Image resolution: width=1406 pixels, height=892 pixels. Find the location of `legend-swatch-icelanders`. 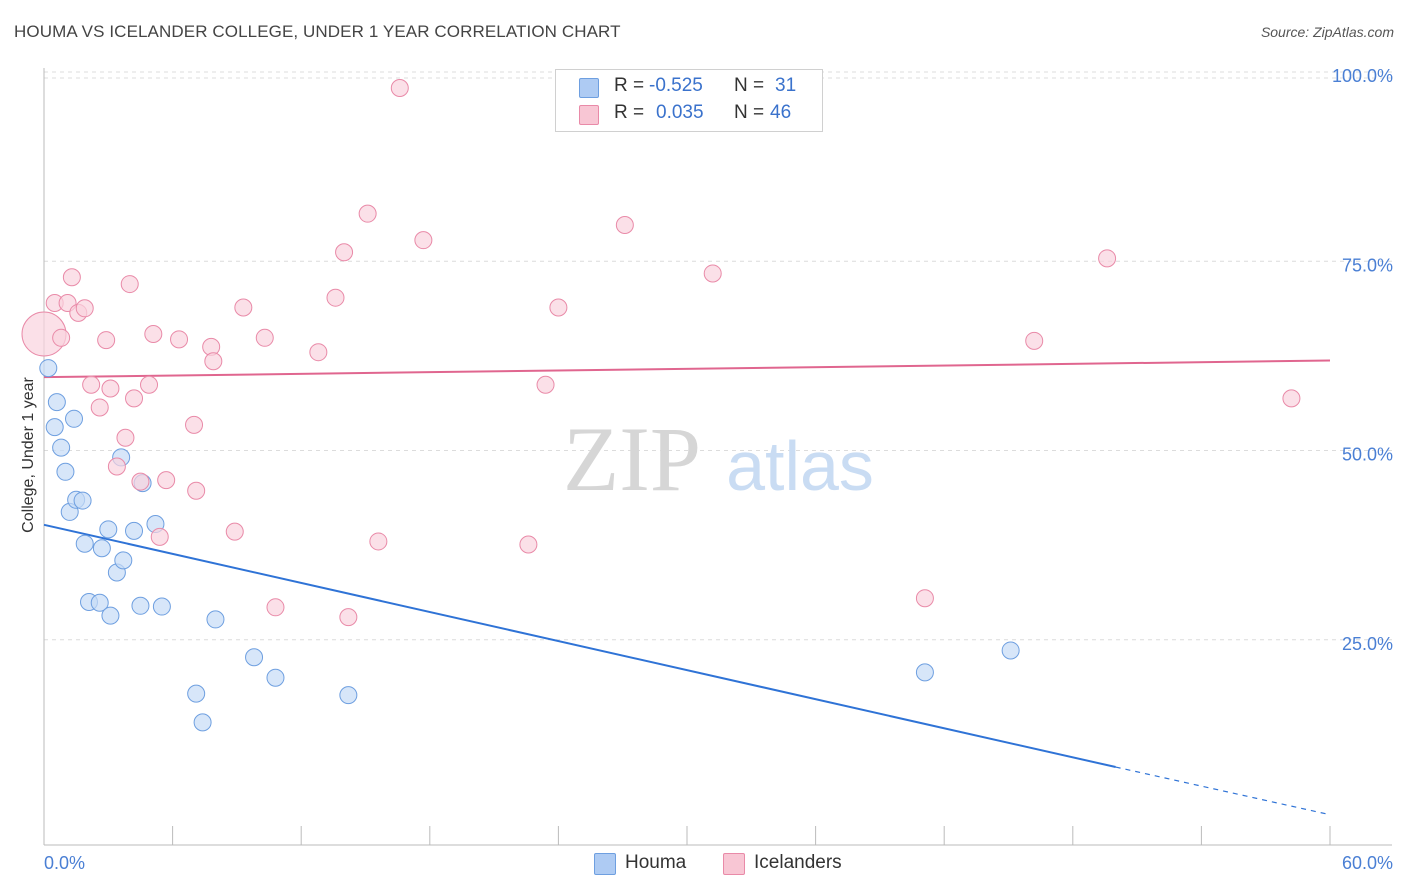

legend-swatch-icelanders is located at coordinates (589, 115).